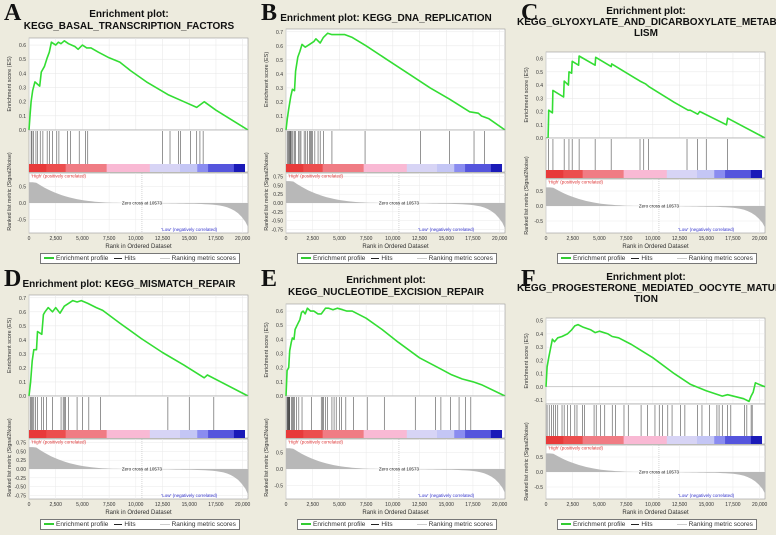 This screenshot has width=776, height=535. I want to click on es-ytick-label: 0.7, so click(279, 33).